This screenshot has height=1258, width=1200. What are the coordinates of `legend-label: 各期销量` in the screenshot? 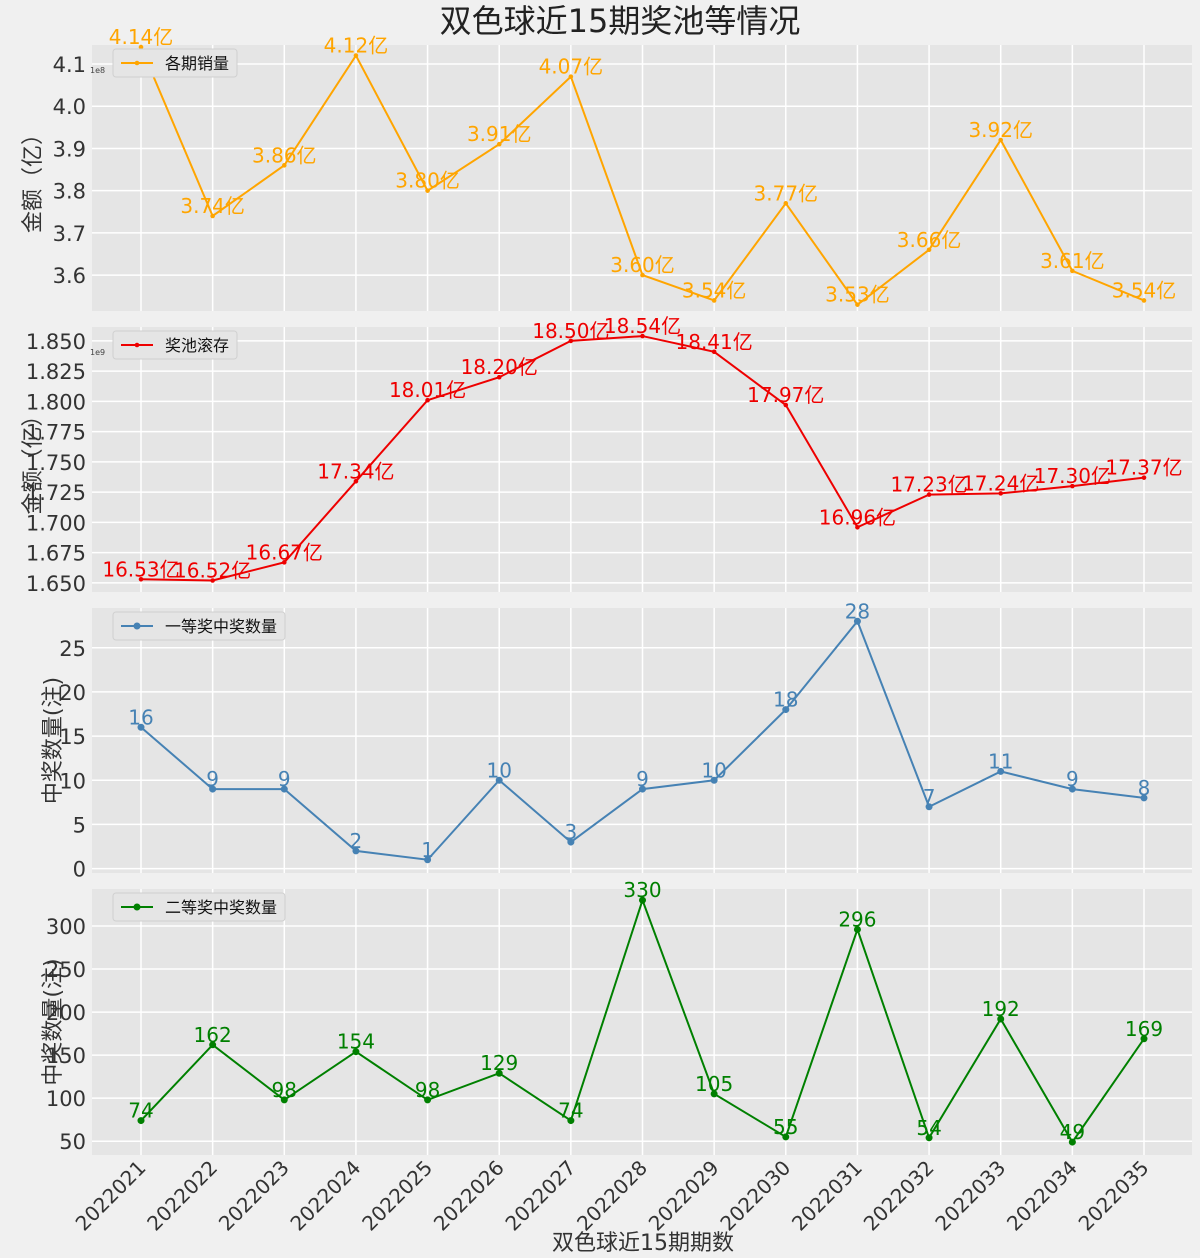 It's located at (197, 63).